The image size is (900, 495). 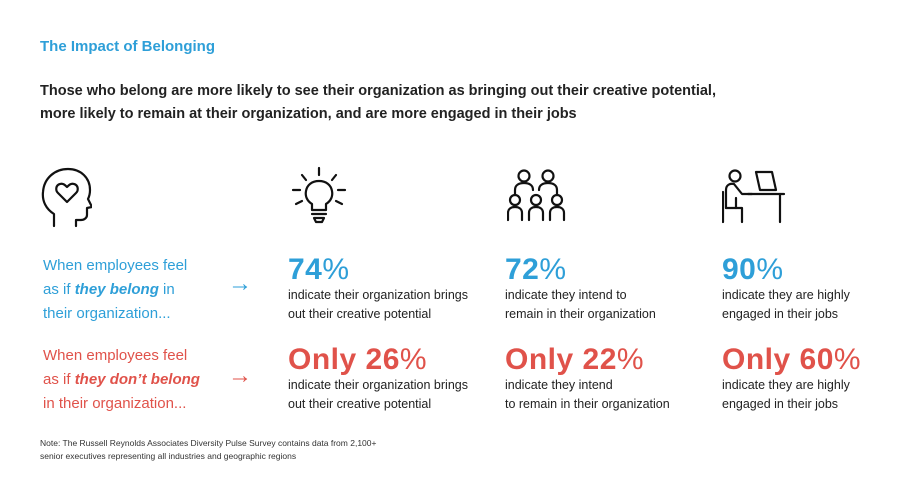 I want to click on people-group-icon, so click(x=538, y=196).